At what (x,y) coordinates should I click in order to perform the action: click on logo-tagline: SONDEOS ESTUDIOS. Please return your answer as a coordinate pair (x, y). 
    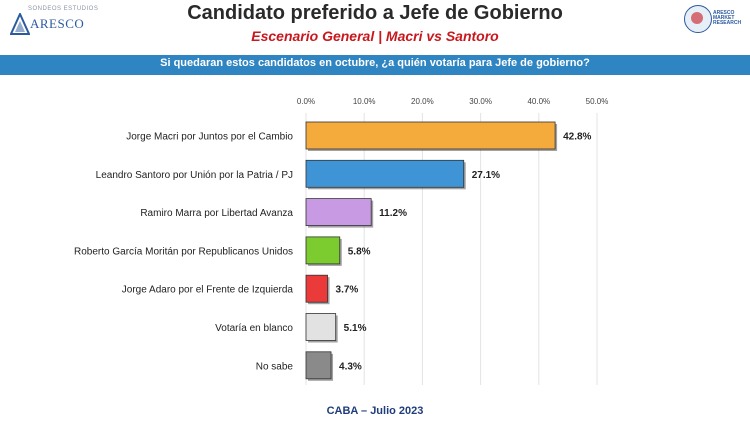
    Looking at the image, I should click on (63, 9).